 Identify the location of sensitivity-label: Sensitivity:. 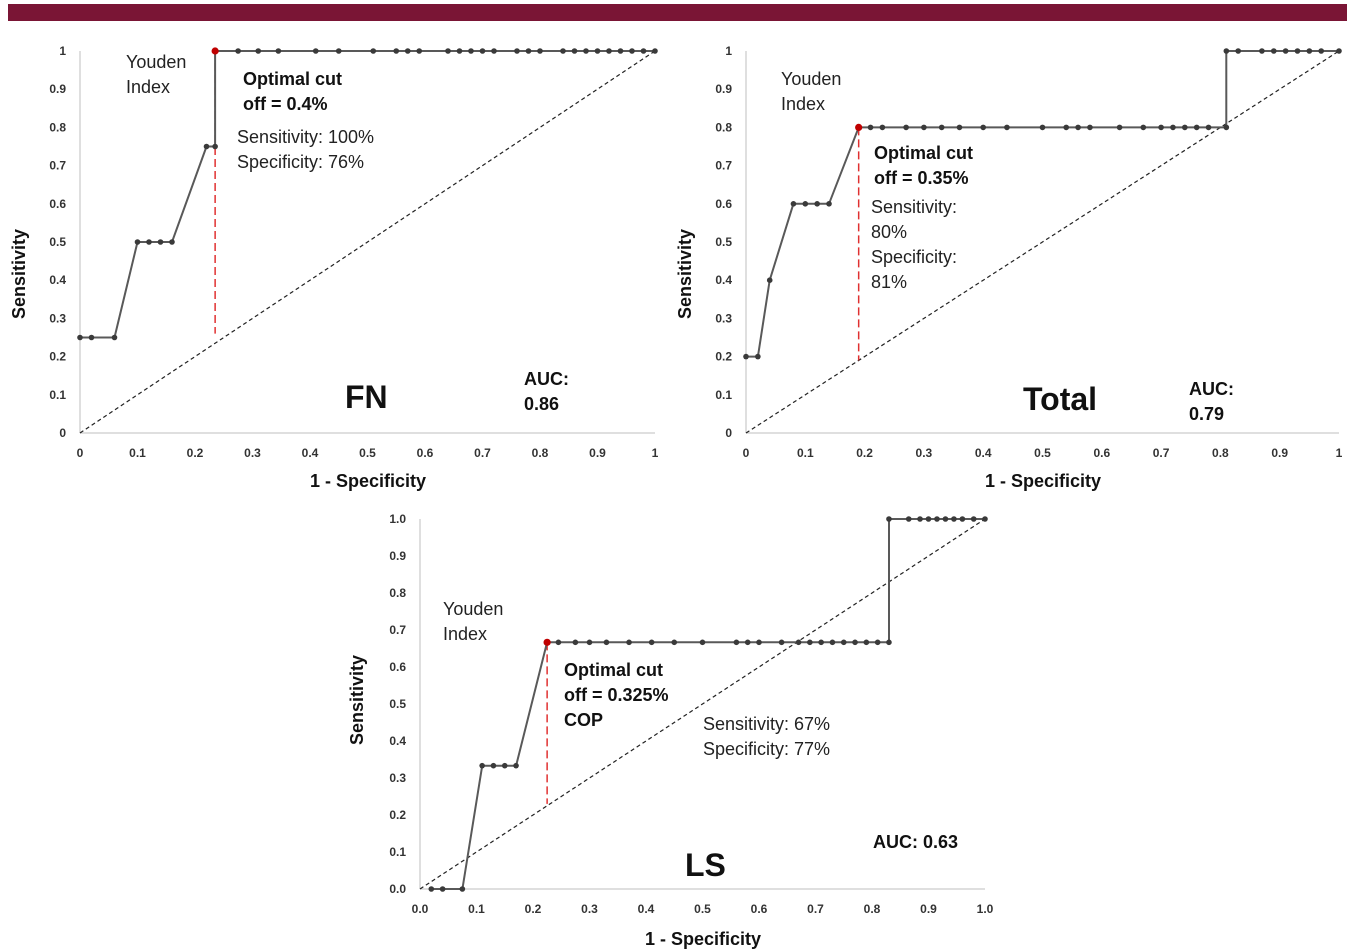
(914, 207).